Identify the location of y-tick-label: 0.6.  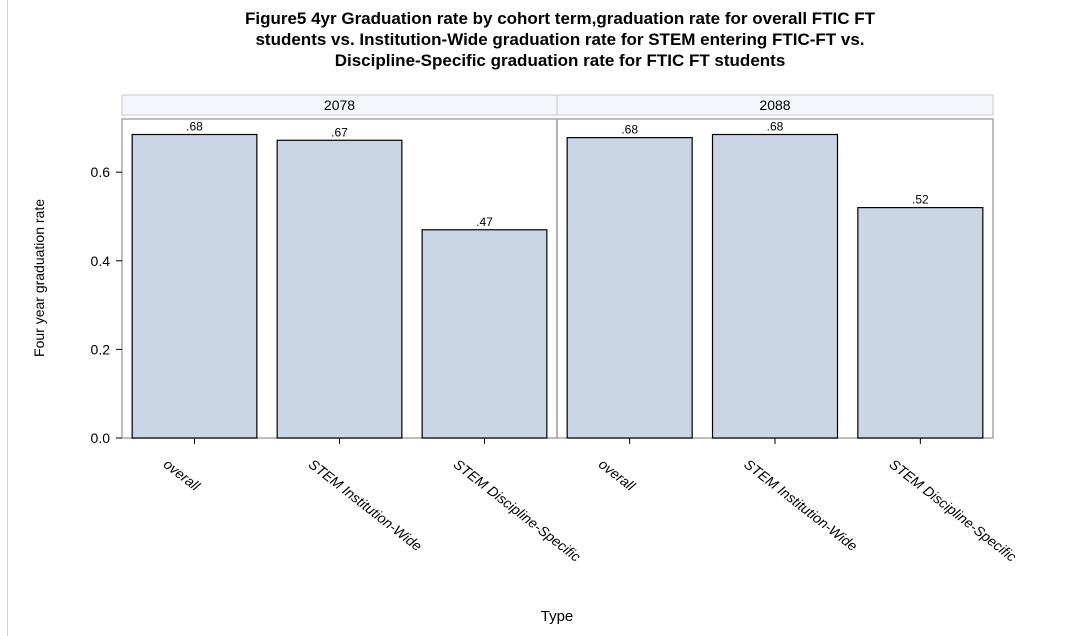
(101, 172).